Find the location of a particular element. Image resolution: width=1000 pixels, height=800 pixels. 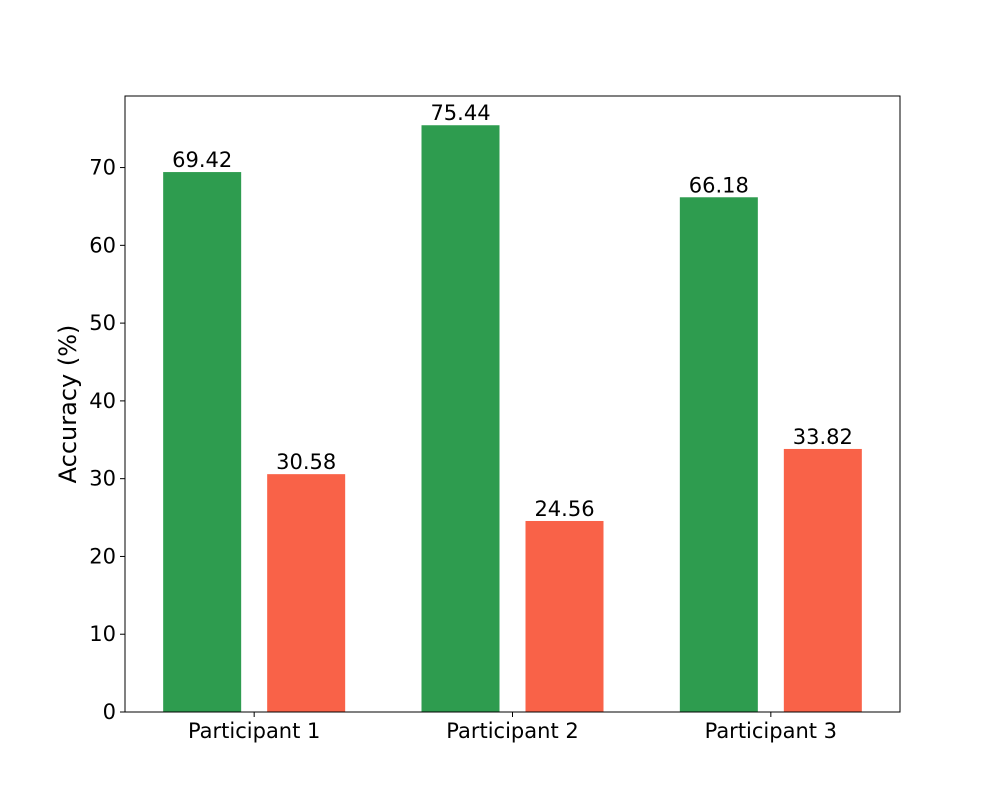

y-tick-label: 30 is located at coordinates (102, 479).